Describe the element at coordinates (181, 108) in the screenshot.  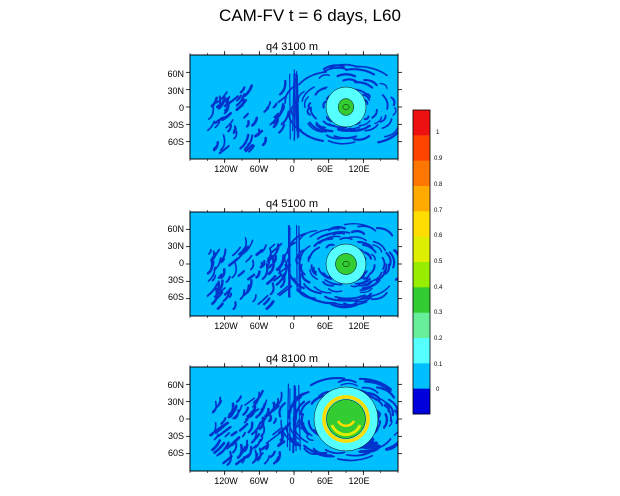
I see `panel-1-ylabel-0: 0` at that location.